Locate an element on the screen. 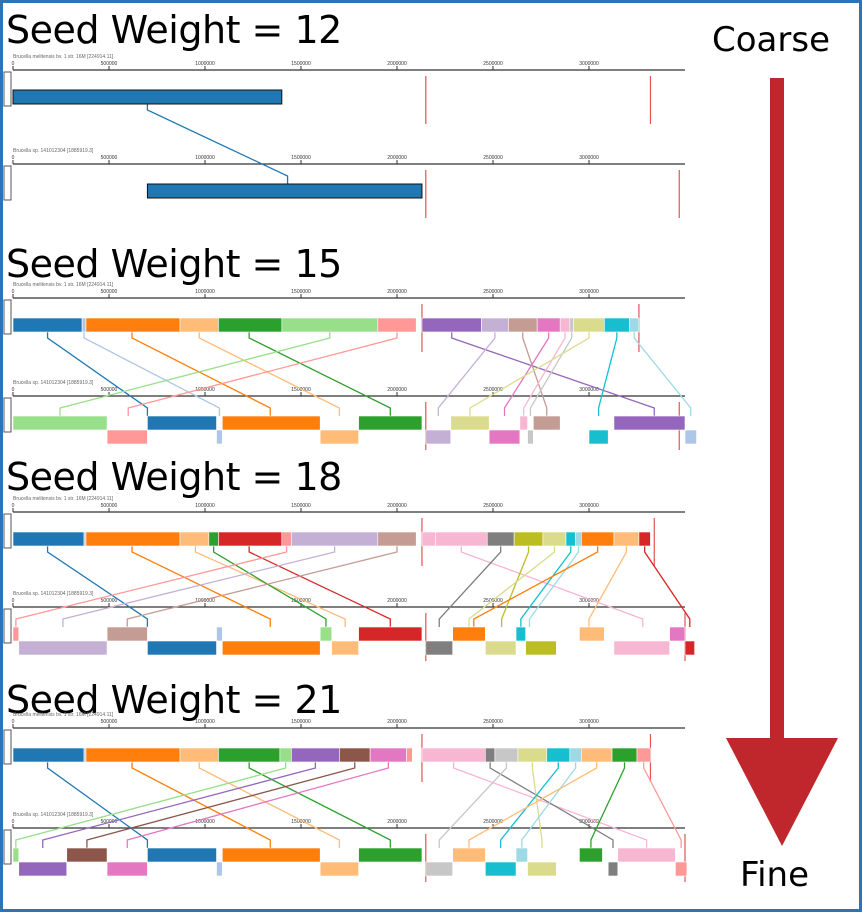 The width and height of the screenshot is (862, 912). query-genome-tick-label: 0 is located at coordinates (13, 822).